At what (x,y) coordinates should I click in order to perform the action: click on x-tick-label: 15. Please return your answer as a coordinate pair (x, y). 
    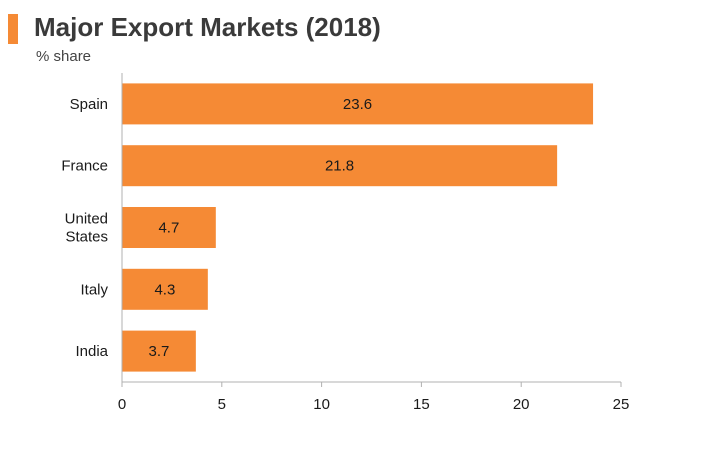
    Looking at the image, I should click on (421, 404).